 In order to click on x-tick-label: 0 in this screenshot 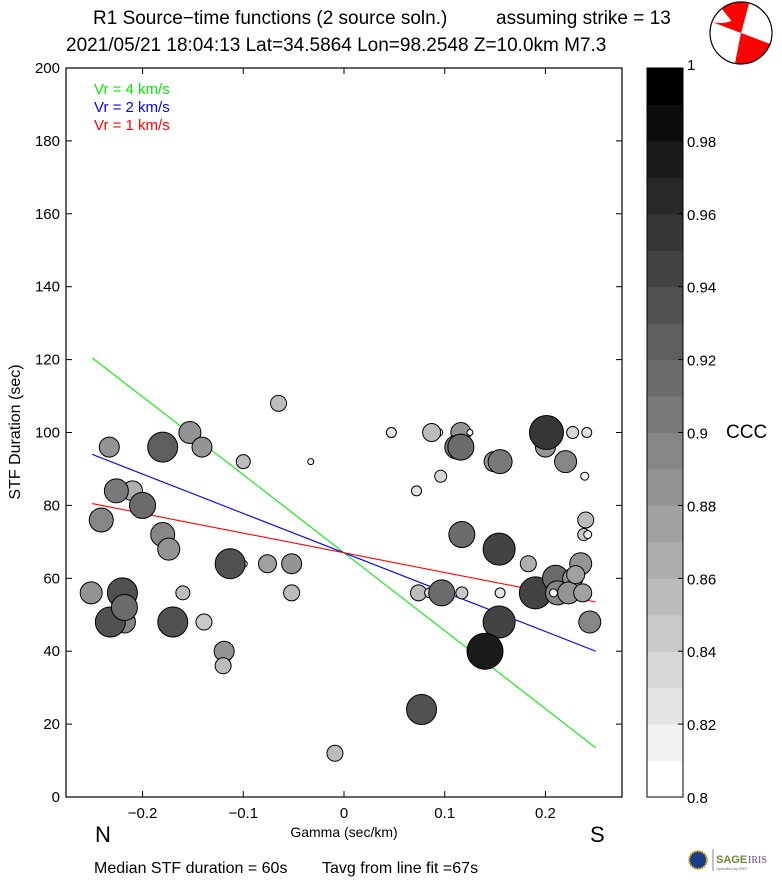, I will do `click(344, 813)`.